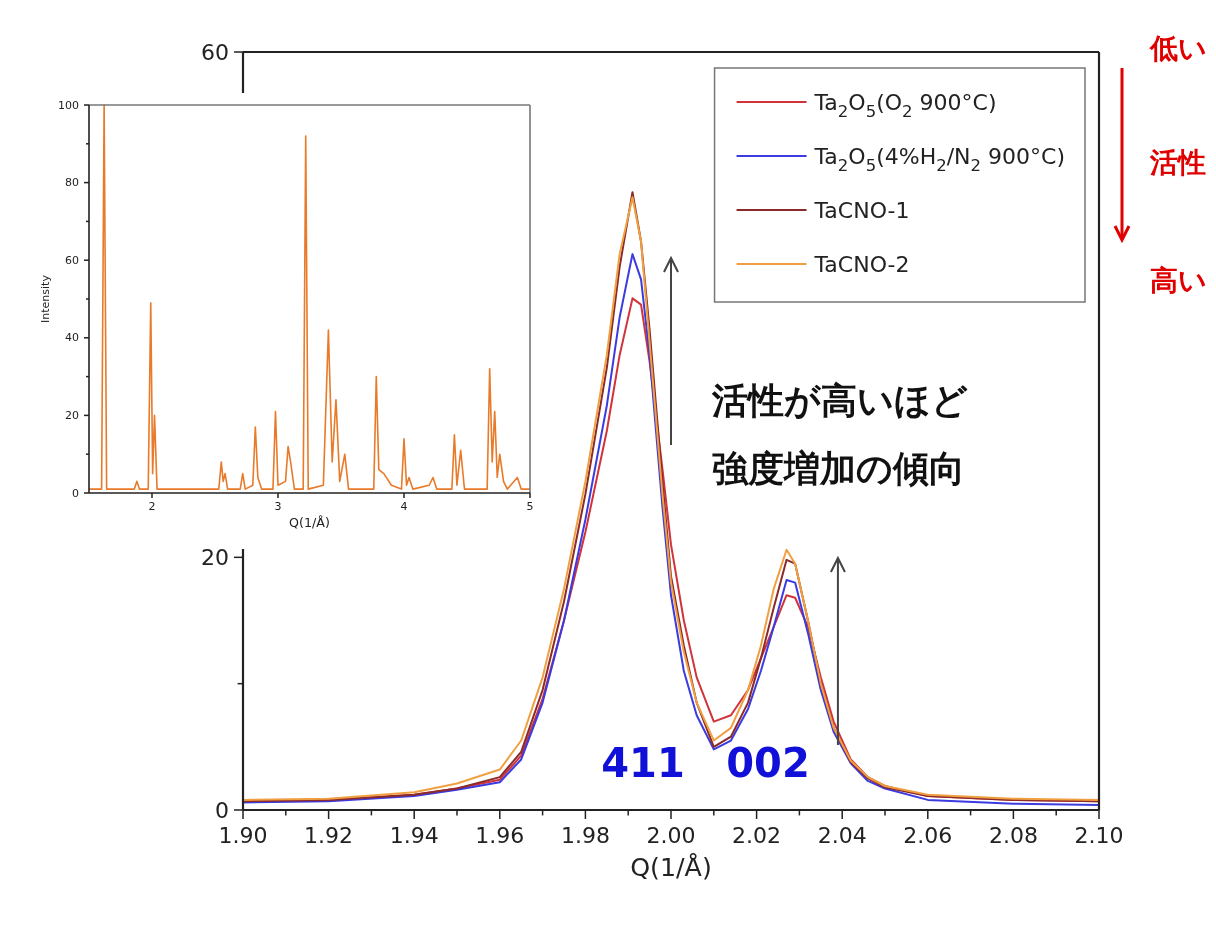  What do you see at coordinates (414, 836) in the screenshot?
I see `x-tick-label: 1.94` at bounding box center [414, 836].